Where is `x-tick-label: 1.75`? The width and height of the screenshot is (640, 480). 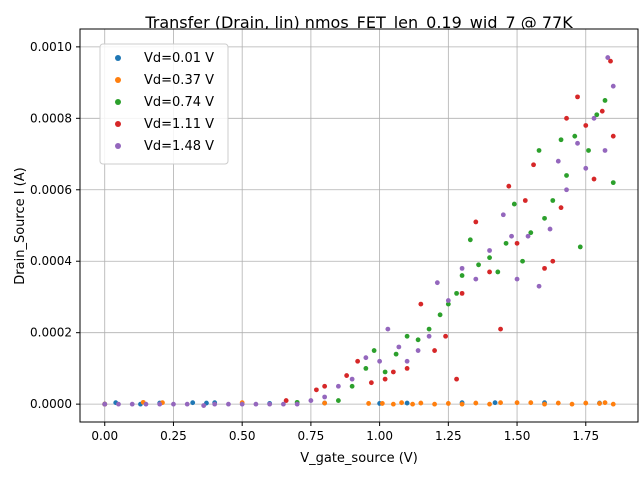 x-tick-label: 1.75 is located at coordinates (585, 436).